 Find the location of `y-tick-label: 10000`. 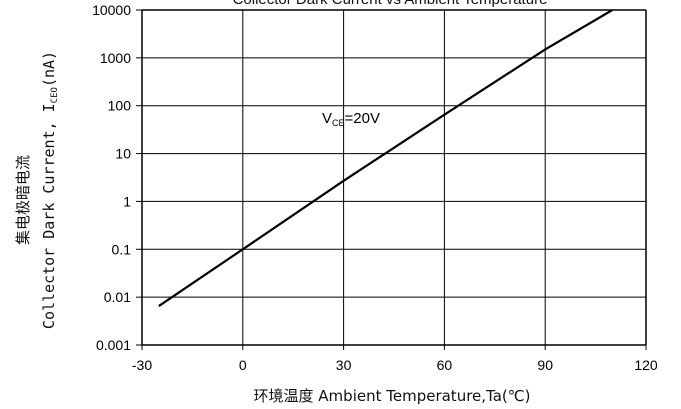

y-tick-label: 10000 is located at coordinates (111, 10).